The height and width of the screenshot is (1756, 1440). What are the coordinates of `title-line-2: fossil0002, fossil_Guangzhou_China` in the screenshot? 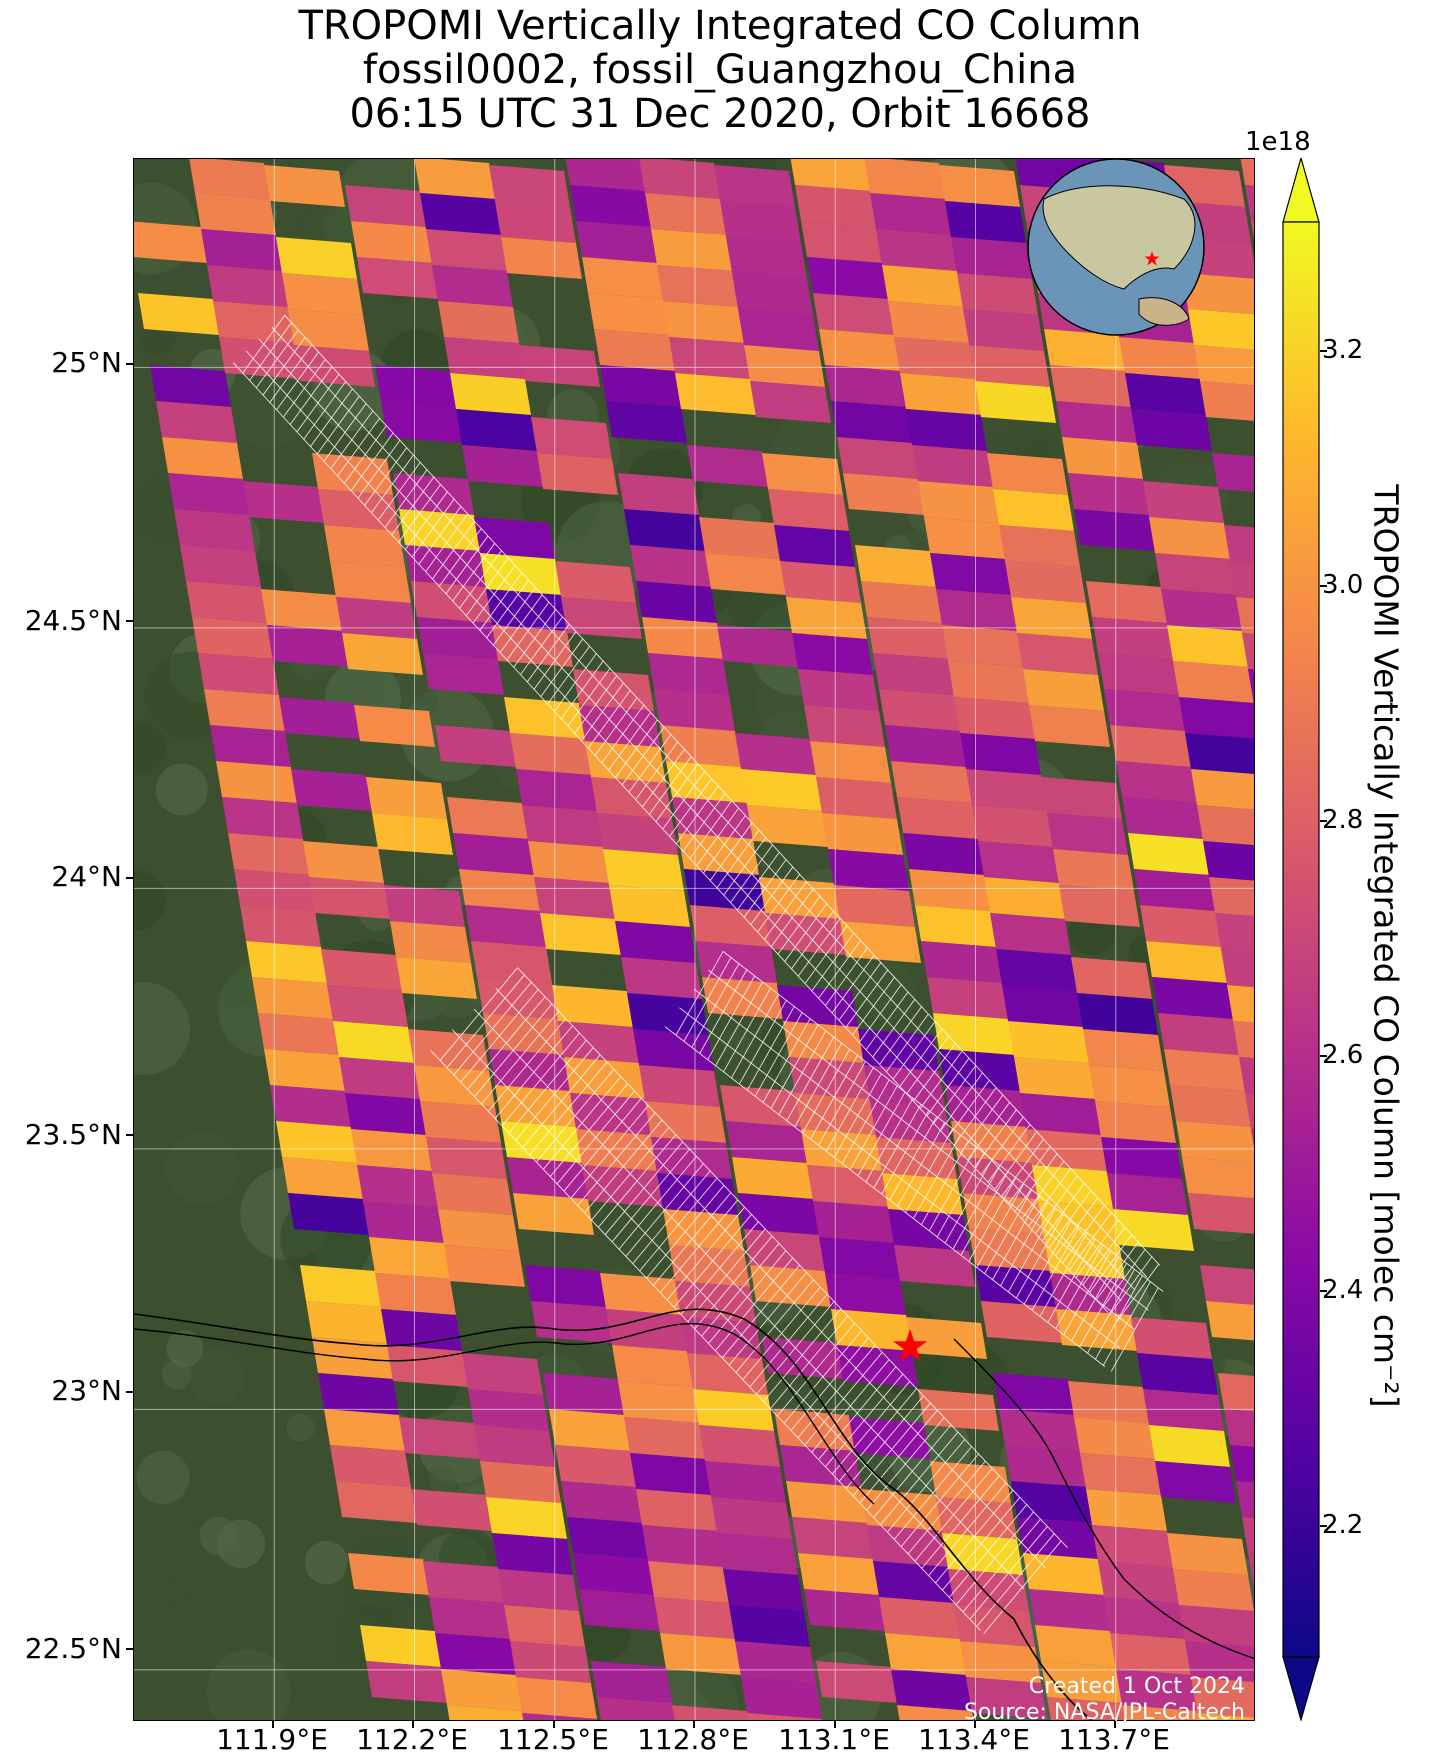 It's located at (720, 70).